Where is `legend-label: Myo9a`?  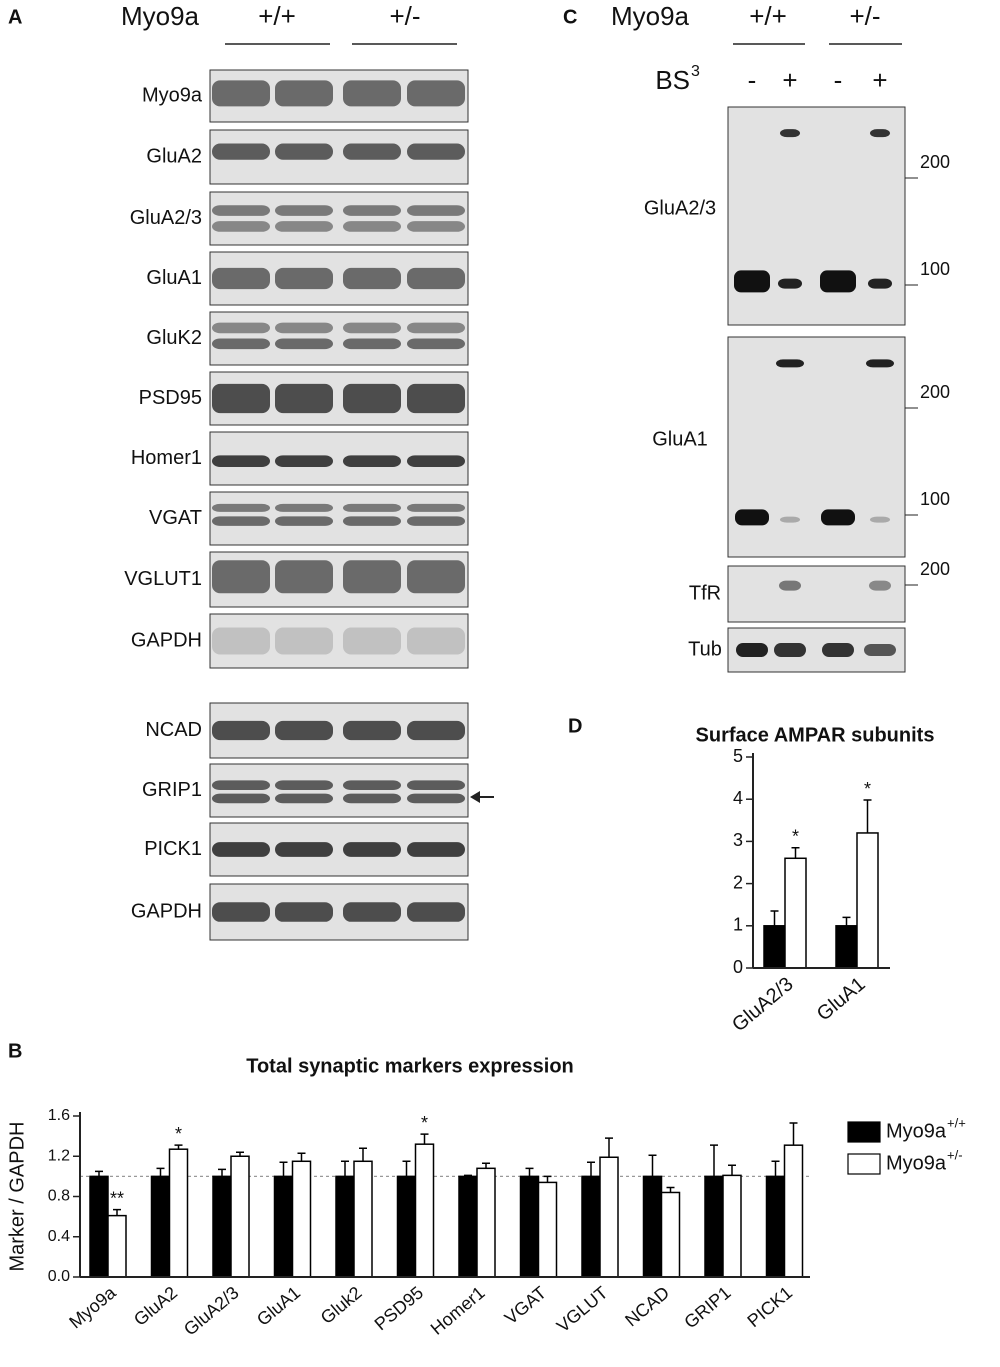 legend-label: Myo9a is located at coordinates (916, 1163).